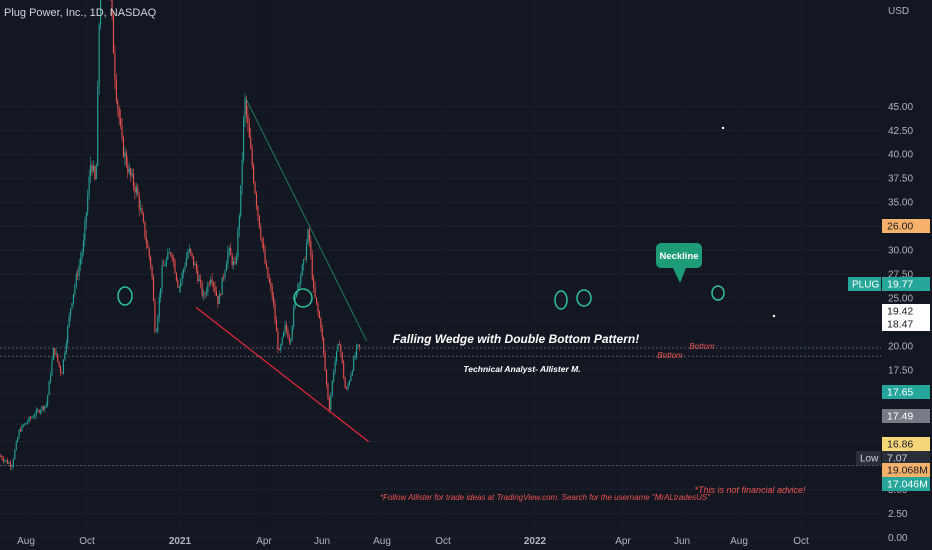 The image size is (932, 550). What do you see at coordinates (898, 538) in the screenshot?
I see `y-tick-label: 0.00` at bounding box center [898, 538].